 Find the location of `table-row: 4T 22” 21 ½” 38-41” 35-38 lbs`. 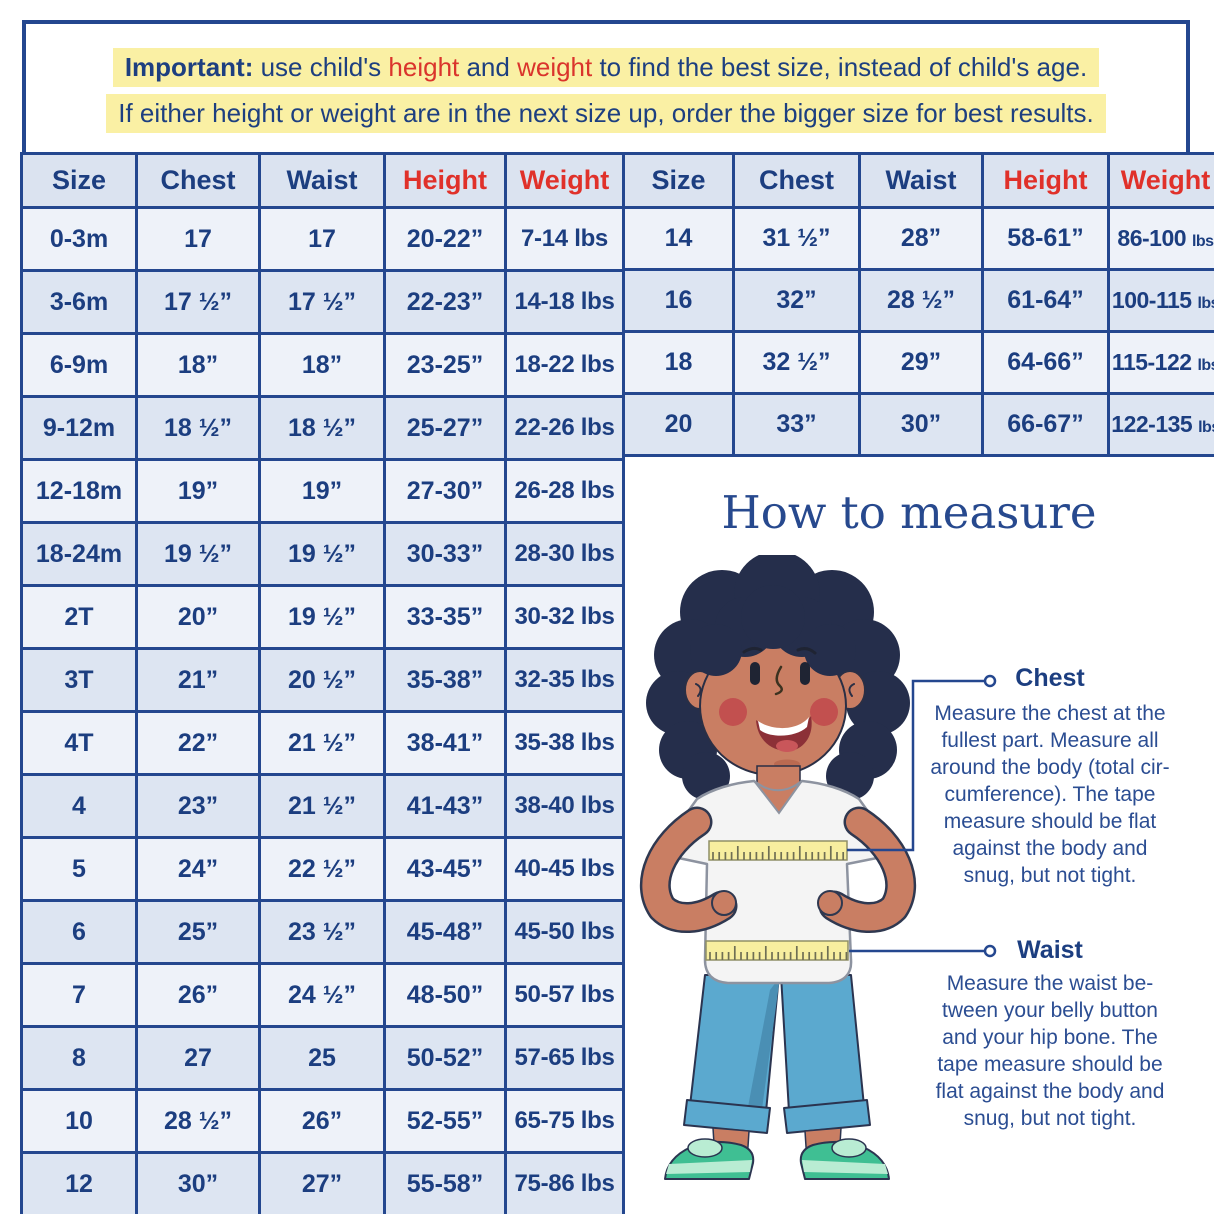

table-row: 4T 22” 21 ½” 38-41” 35-38 lbs is located at coordinates (322, 743).